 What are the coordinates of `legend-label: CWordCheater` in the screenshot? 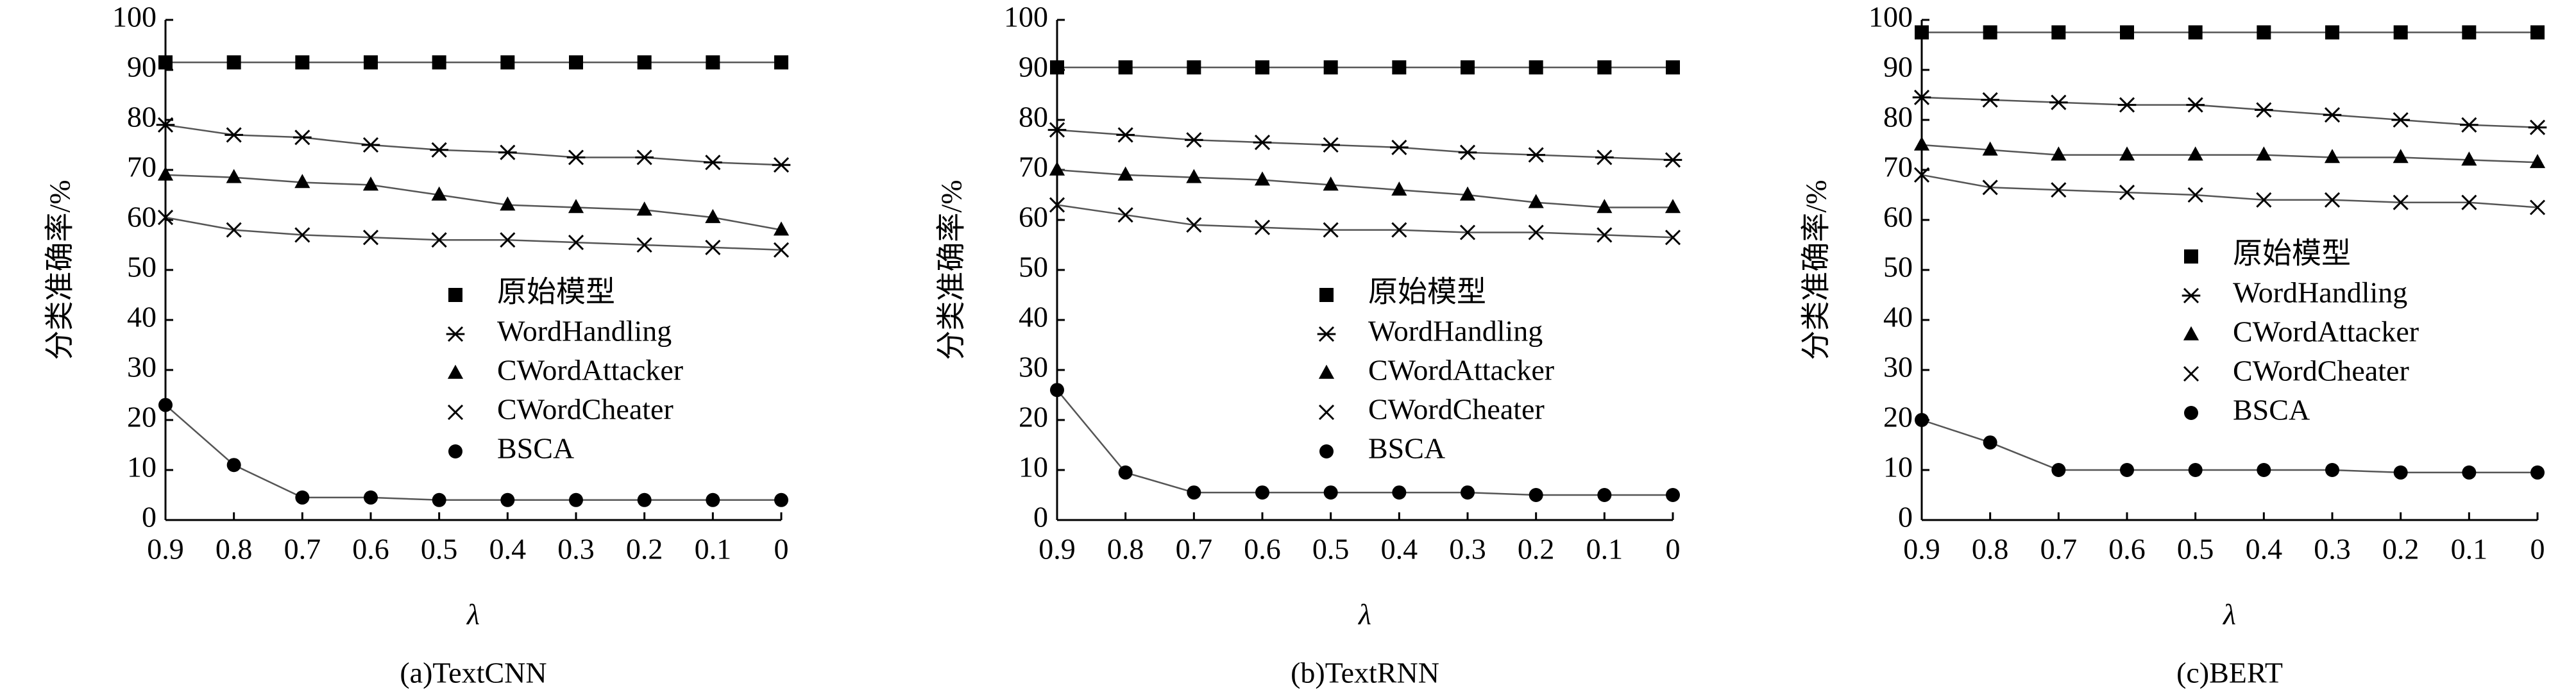 It's located at (585, 409).